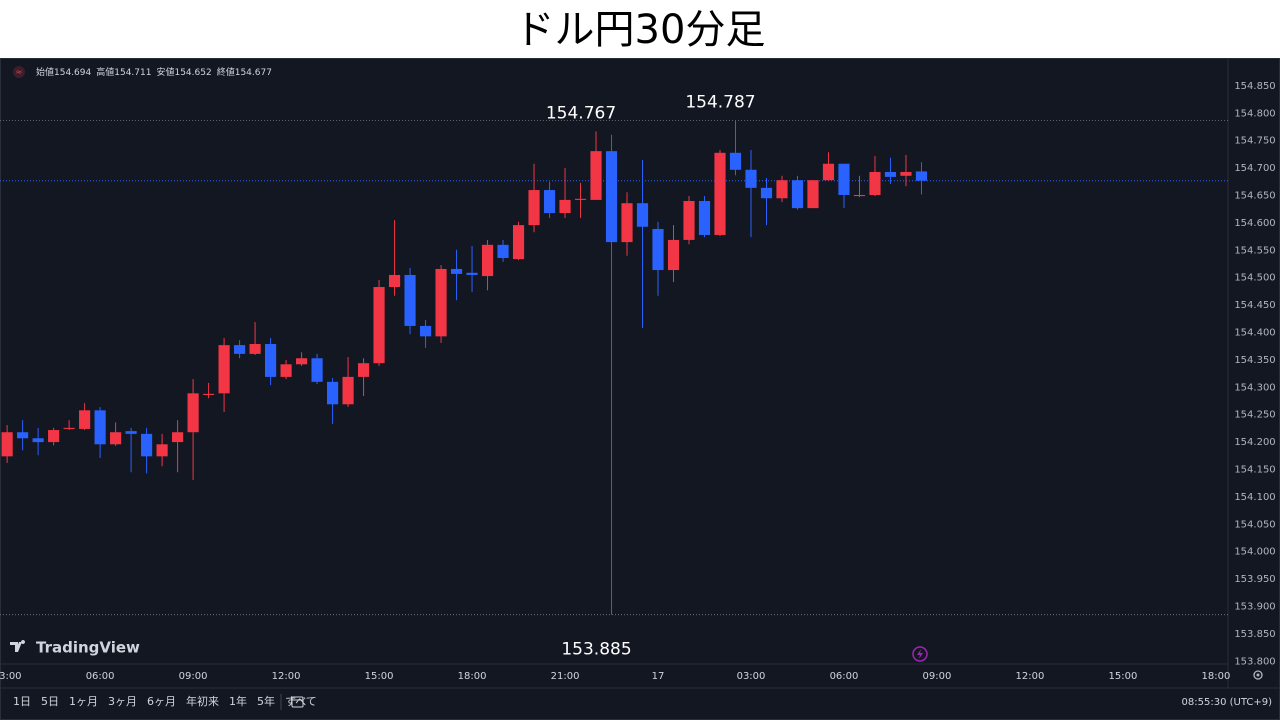  I want to click on x-tick-label: 17, so click(658, 676).